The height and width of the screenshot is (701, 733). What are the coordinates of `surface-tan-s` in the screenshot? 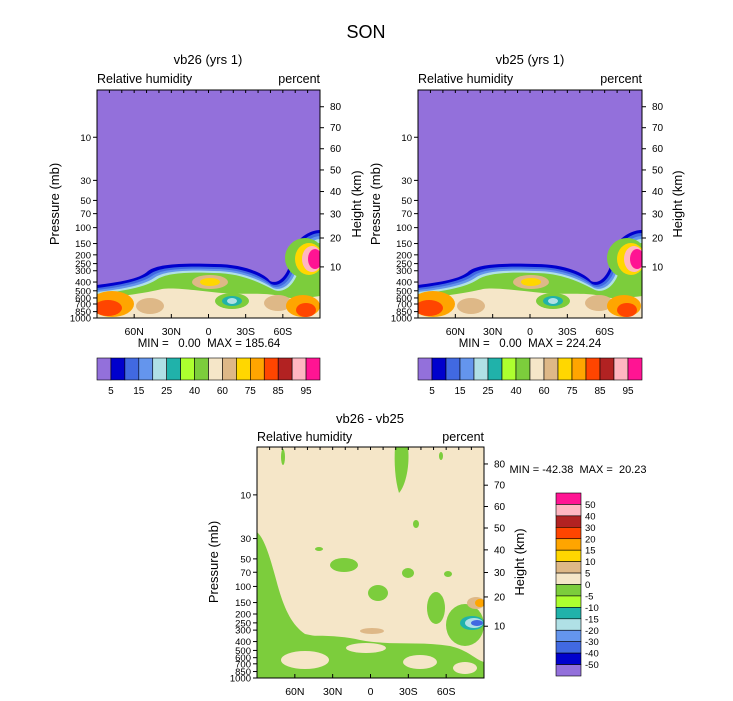 It's located at (599, 303).